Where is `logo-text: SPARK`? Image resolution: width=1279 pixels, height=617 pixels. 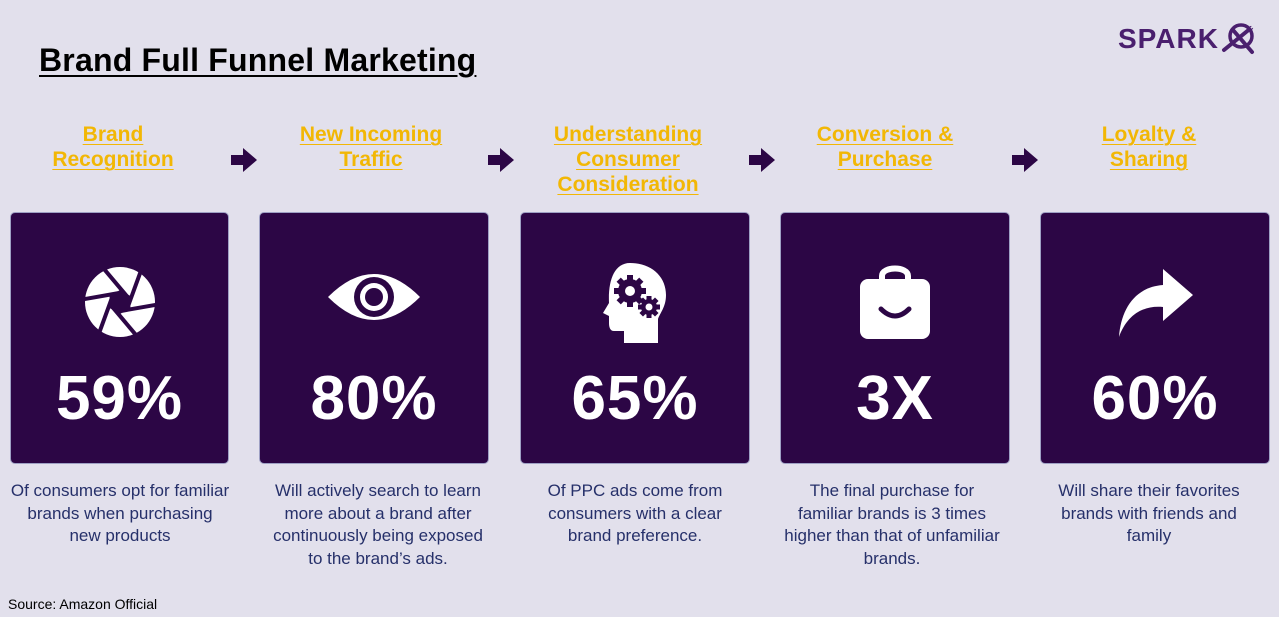
logo-text: SPARK is located at coordinates (1168, 38).